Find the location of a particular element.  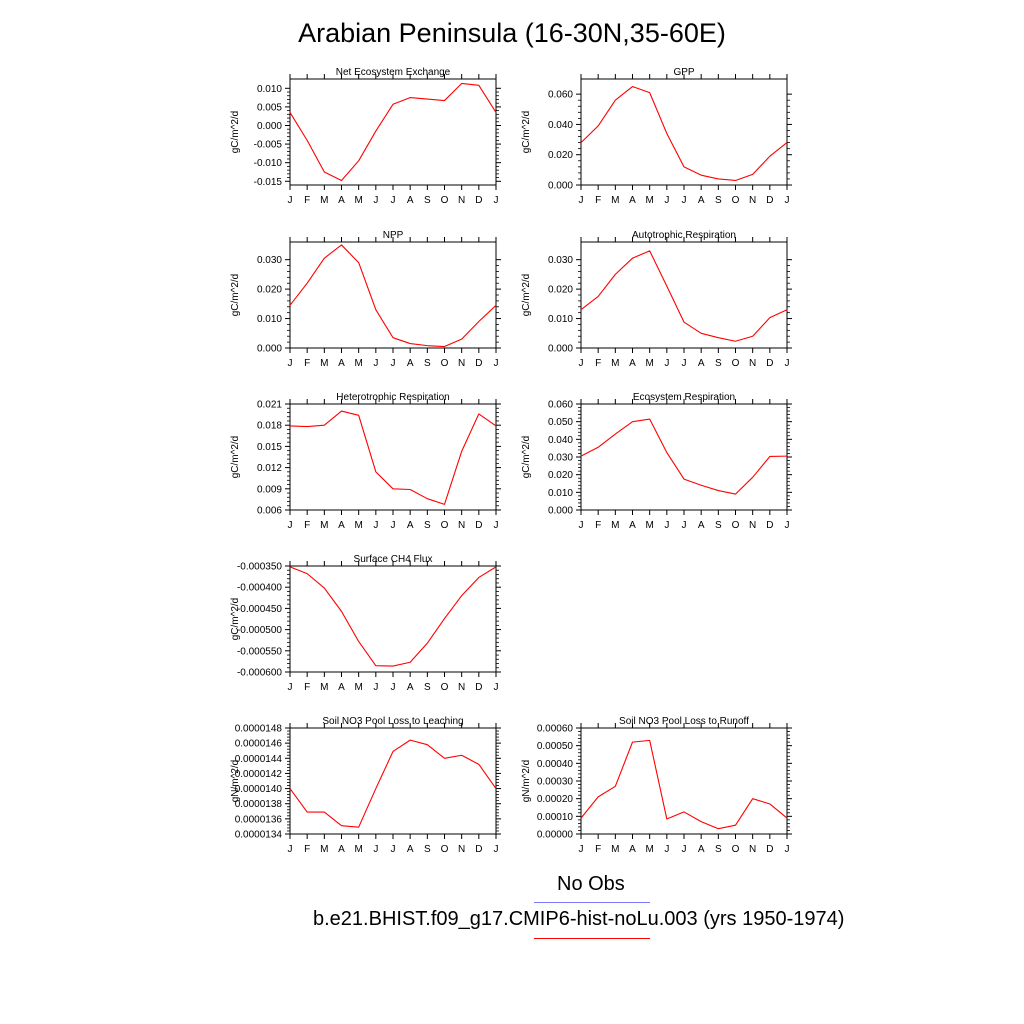

y-tick-label: 0.015 is located at coordinates (269, 447).